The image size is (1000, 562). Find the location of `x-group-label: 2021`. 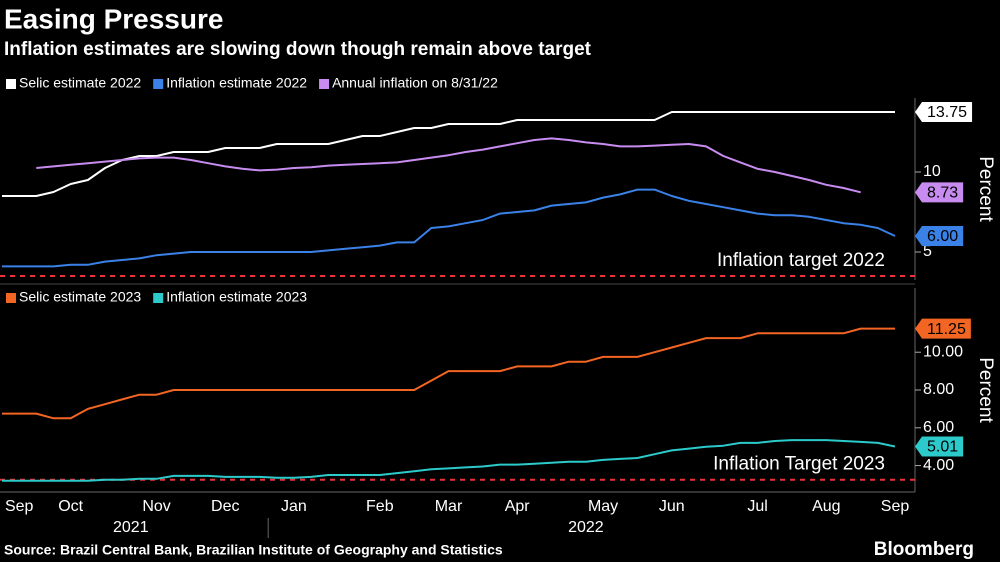

x-group-label: 2021 is located at coordinates (131, 527).